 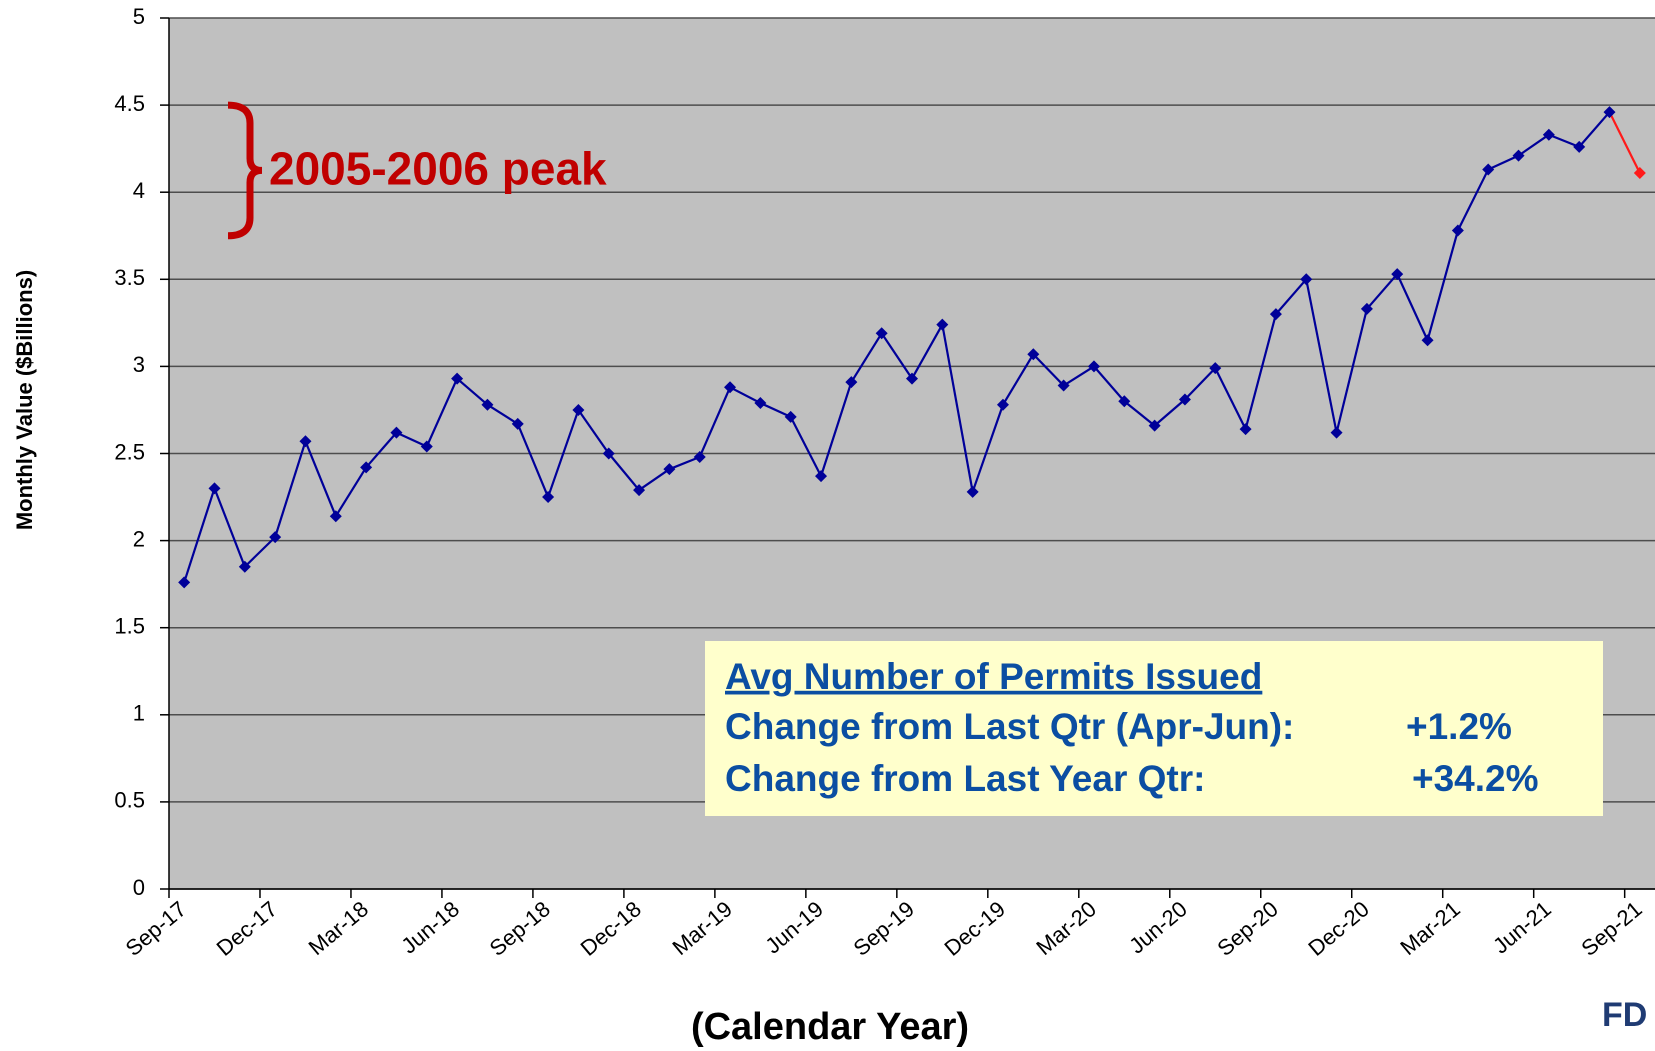 I want to click on x-tick-label: Dec-20, so click(x=1338, y=928).